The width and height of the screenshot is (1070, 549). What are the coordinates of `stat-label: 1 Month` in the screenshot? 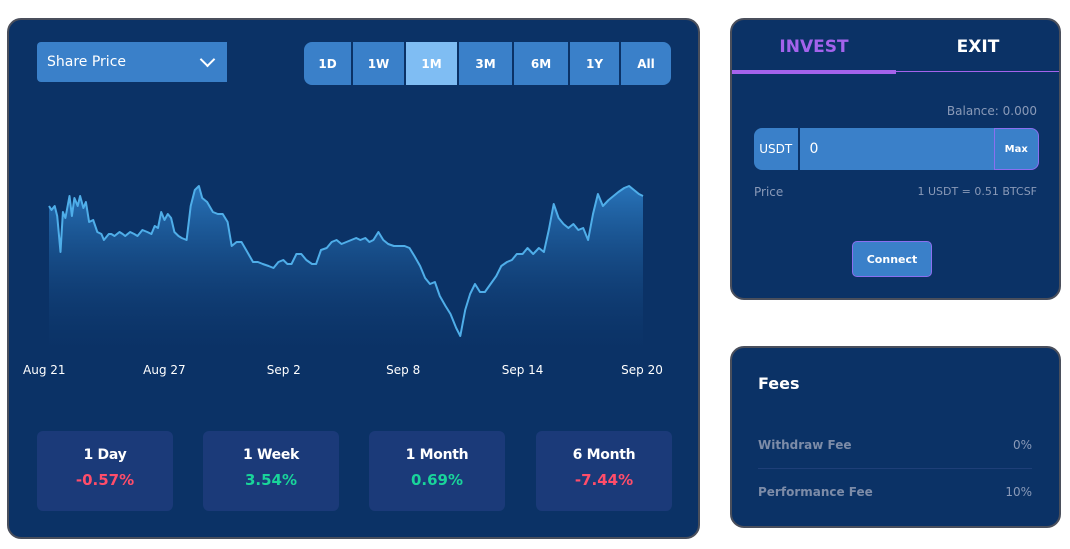 It's located at (437, 455).